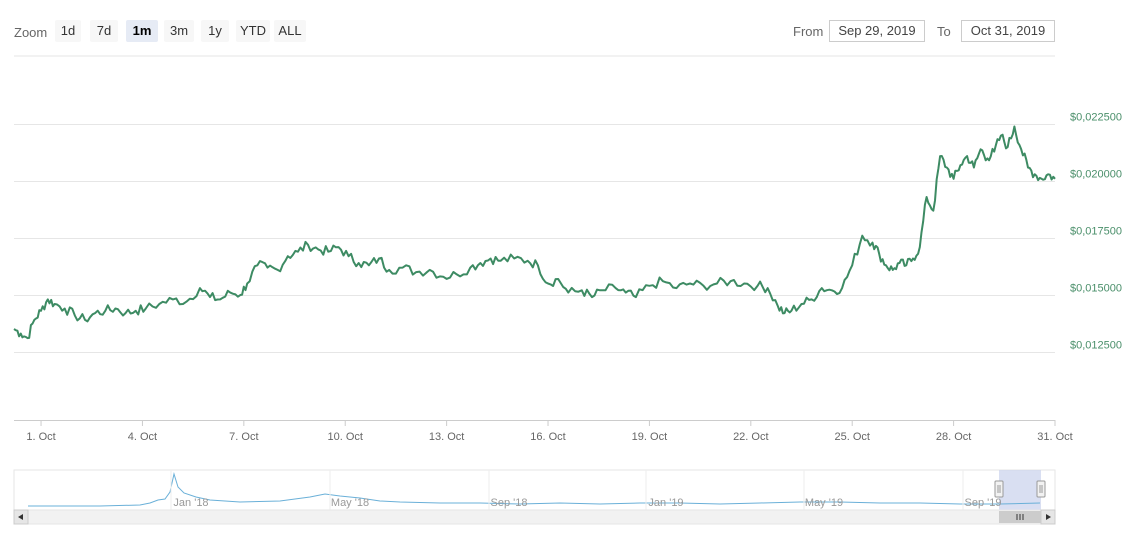  What do you see at coordinates (851, 437) in the screenshot?
I see `x-tick-label: 25. Oct` at bounding box center [851, 437].